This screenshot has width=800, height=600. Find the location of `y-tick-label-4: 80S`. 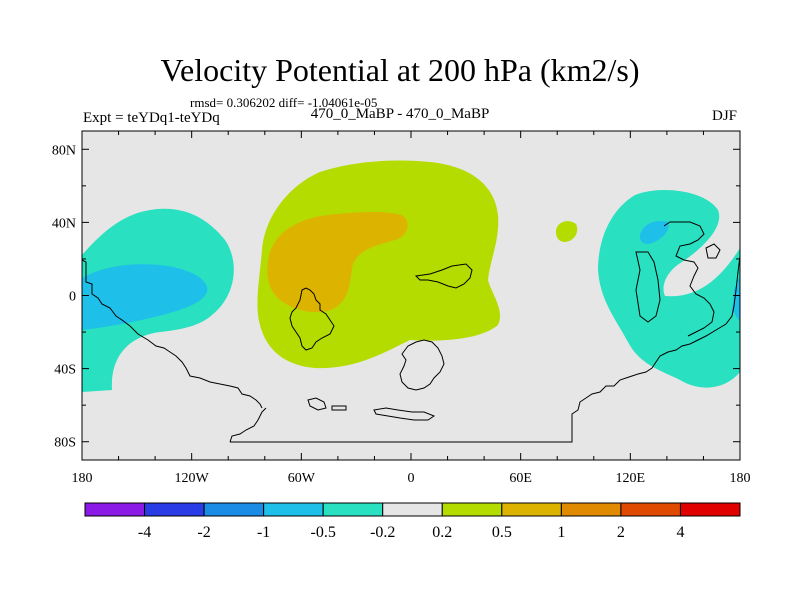

y-tick-label-4: 80S is located at coordinates (65, 443).